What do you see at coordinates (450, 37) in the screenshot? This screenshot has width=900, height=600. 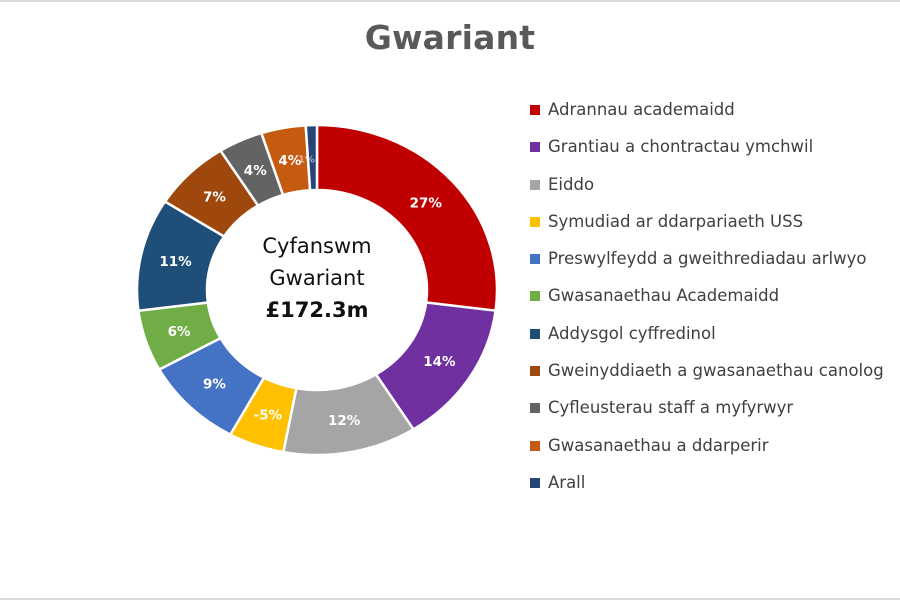 I see `chart-title: Gwariant` at bounding box center [450, 37].